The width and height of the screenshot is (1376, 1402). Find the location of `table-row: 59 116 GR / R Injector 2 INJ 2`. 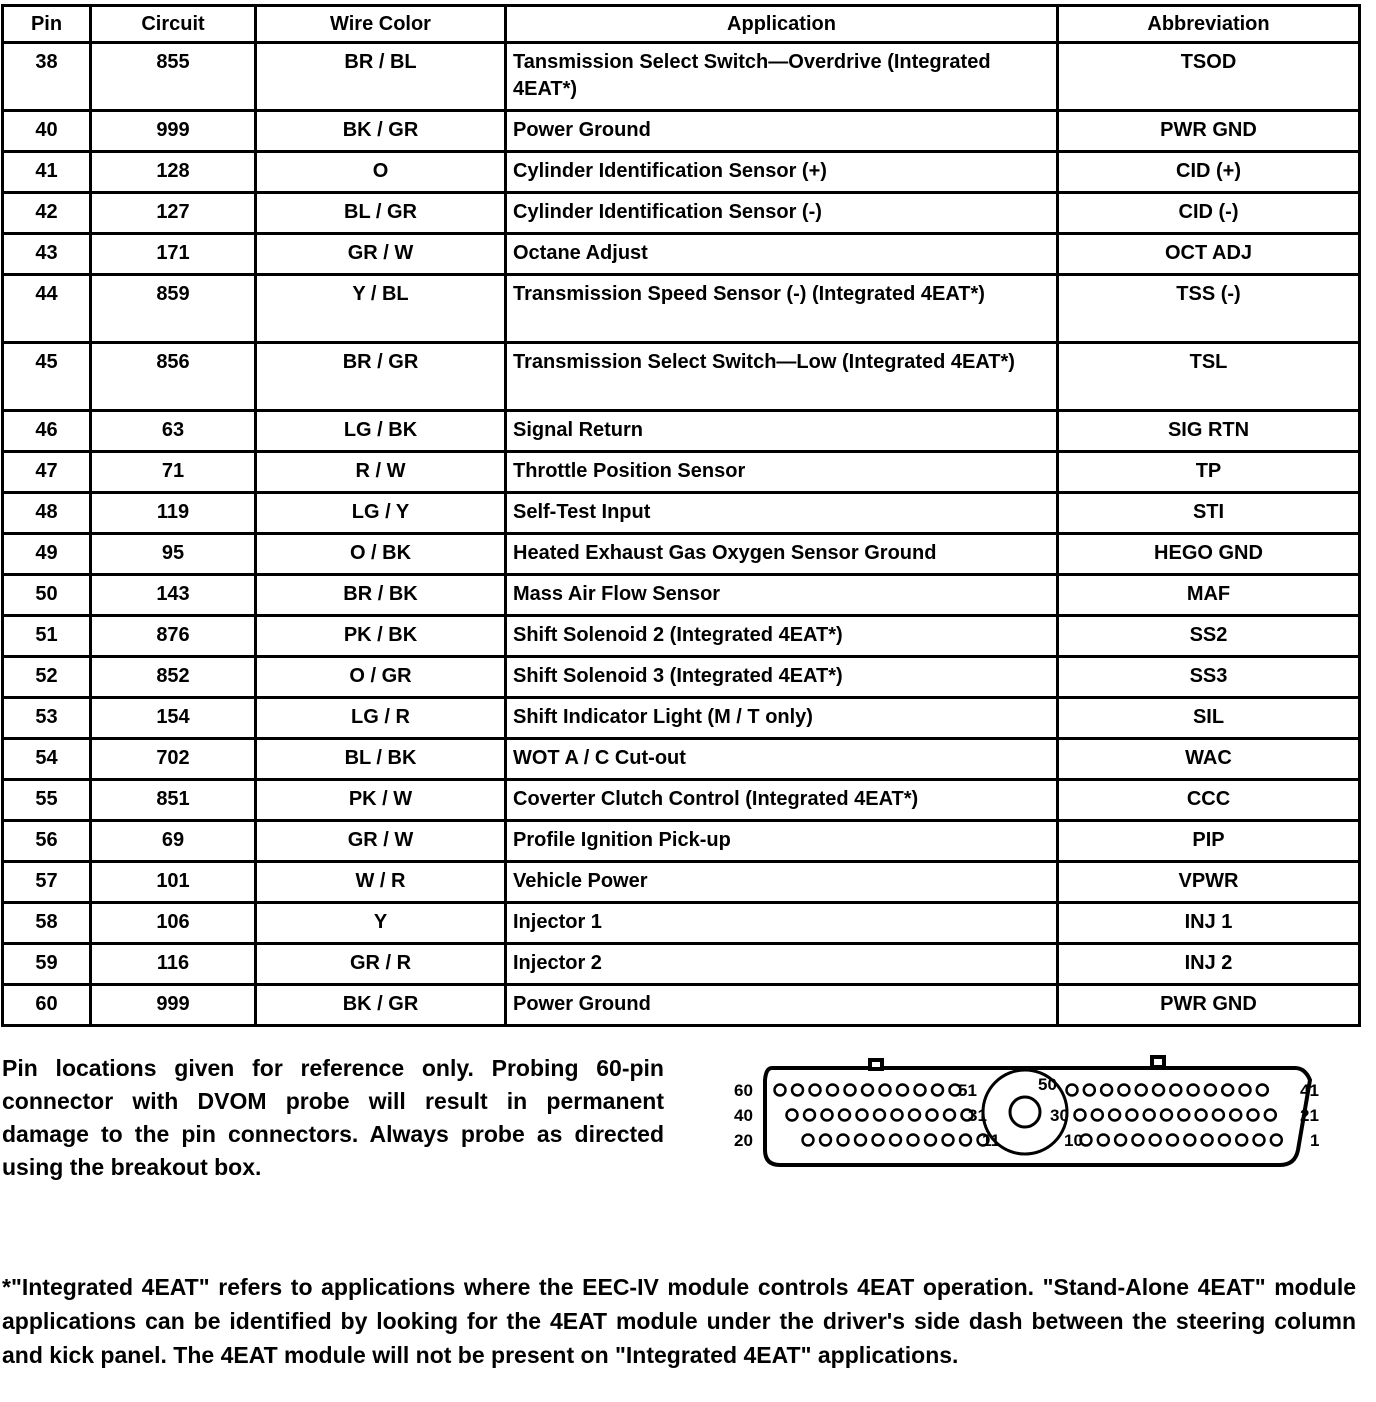

table-row: 59 116 GR / R Injector 2 INJ 2 is located at coordinates (681, 964).